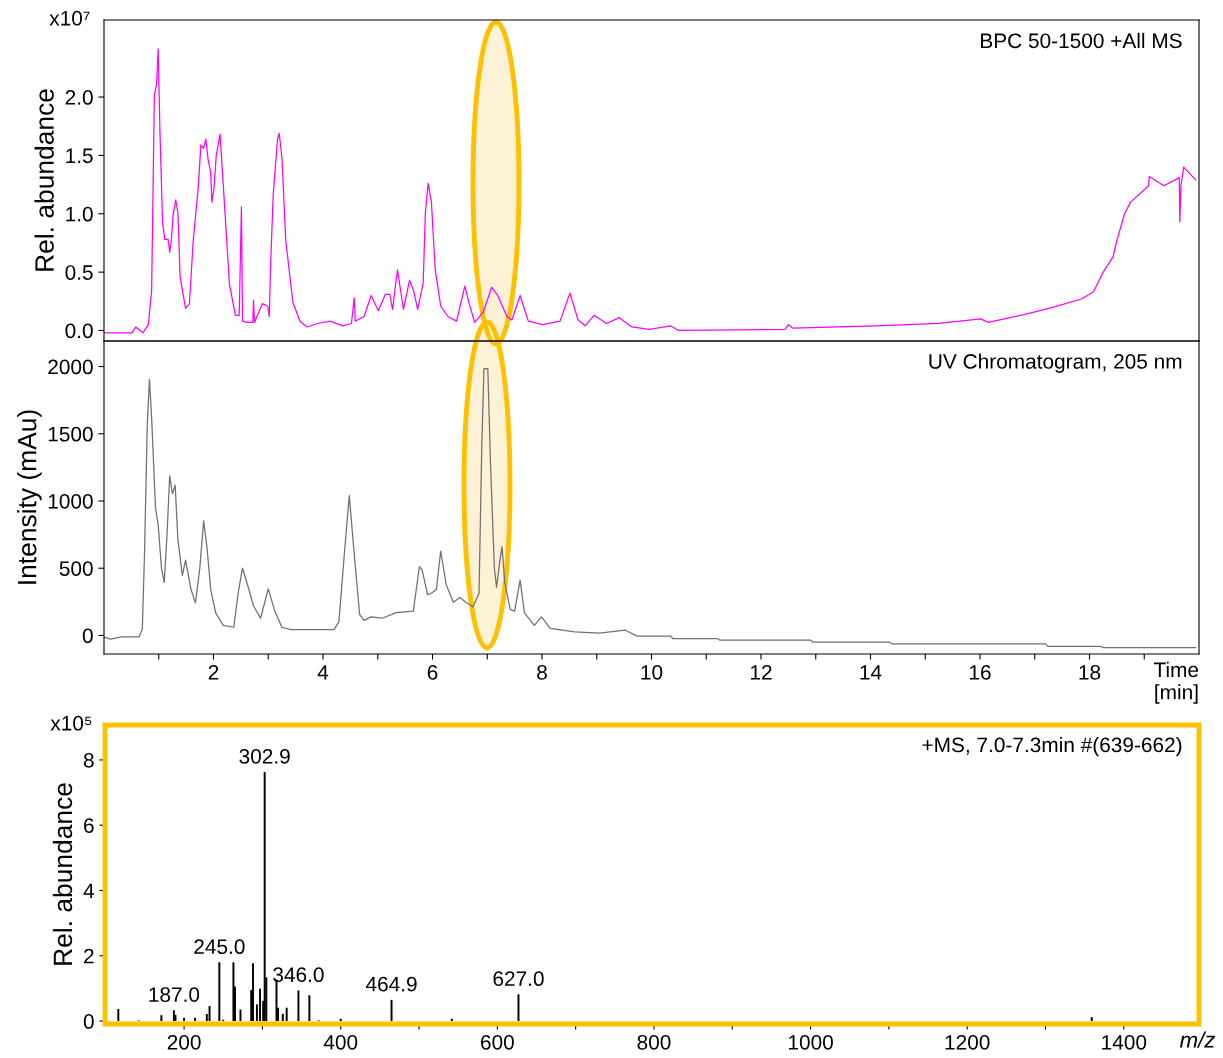  Describe the element at coordinates (980, 672) in the screenshot. I see `x-tick-label: 16` at that location.